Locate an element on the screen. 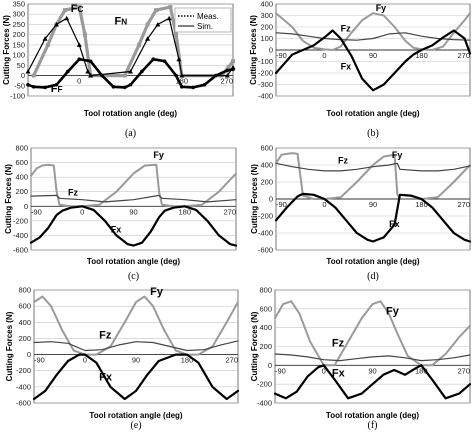 This screenshot has width=474, height=434. y-tick-label: 300 is located at coordinates (266, 15).